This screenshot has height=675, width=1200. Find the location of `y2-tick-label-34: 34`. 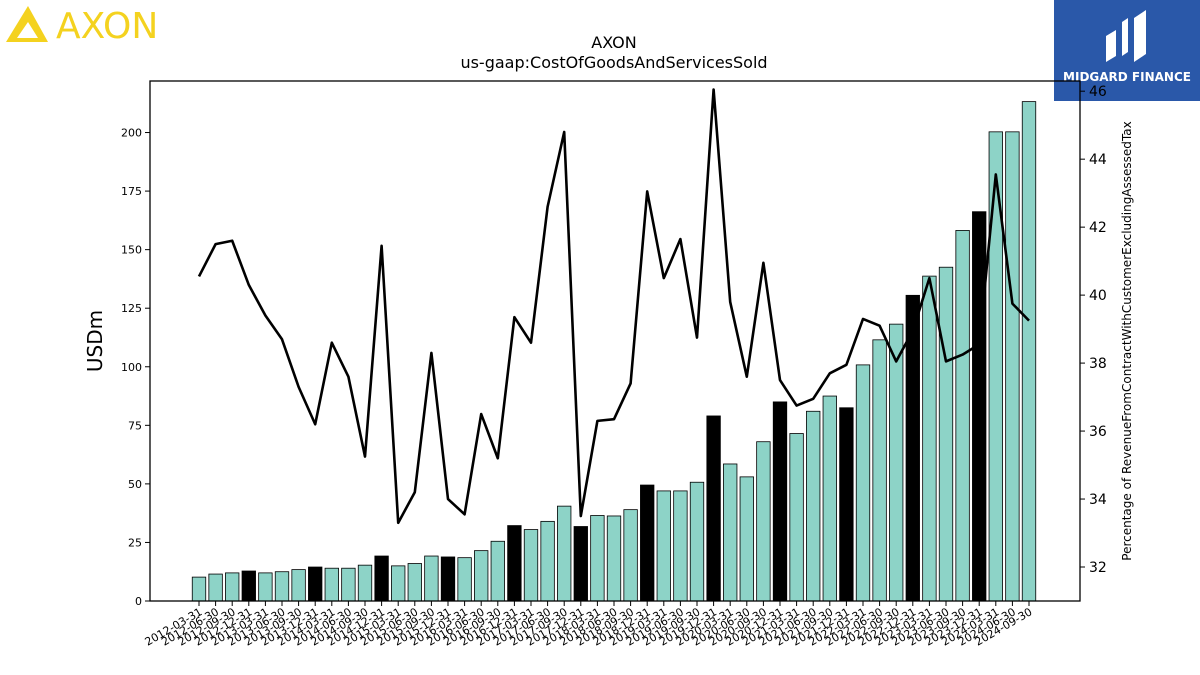

y2-tick-label-34: 34 is located at coordinates (1098, 500).